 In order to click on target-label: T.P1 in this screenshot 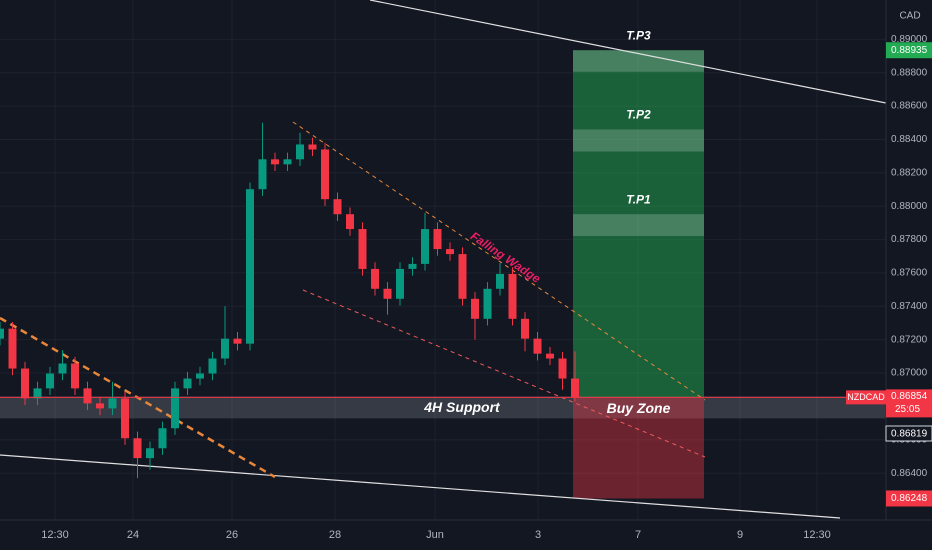, I will do `click(638, 199)`.